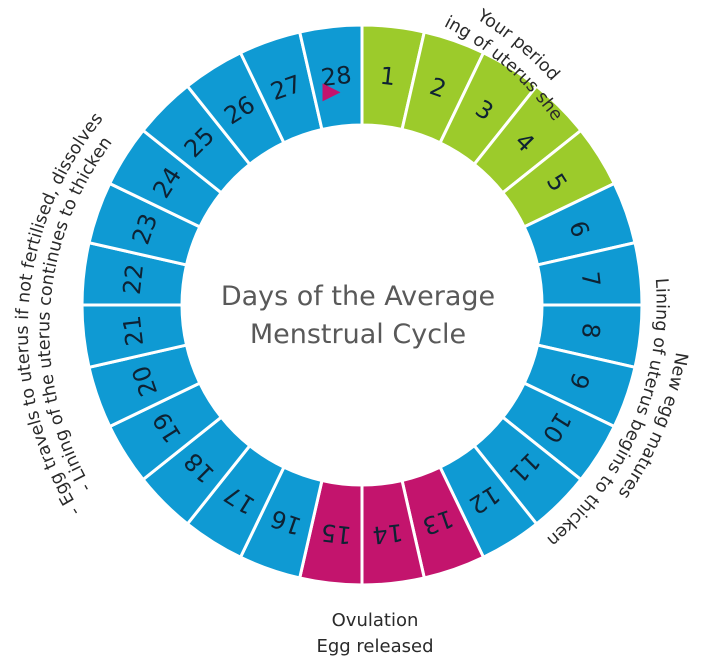 Image resolution: width=720 pixels, height=670 pixels. Describe the element at coordinates (358, 296) in the screenshot. I see `diagram-title-line-1: Days of the Average` at that location.